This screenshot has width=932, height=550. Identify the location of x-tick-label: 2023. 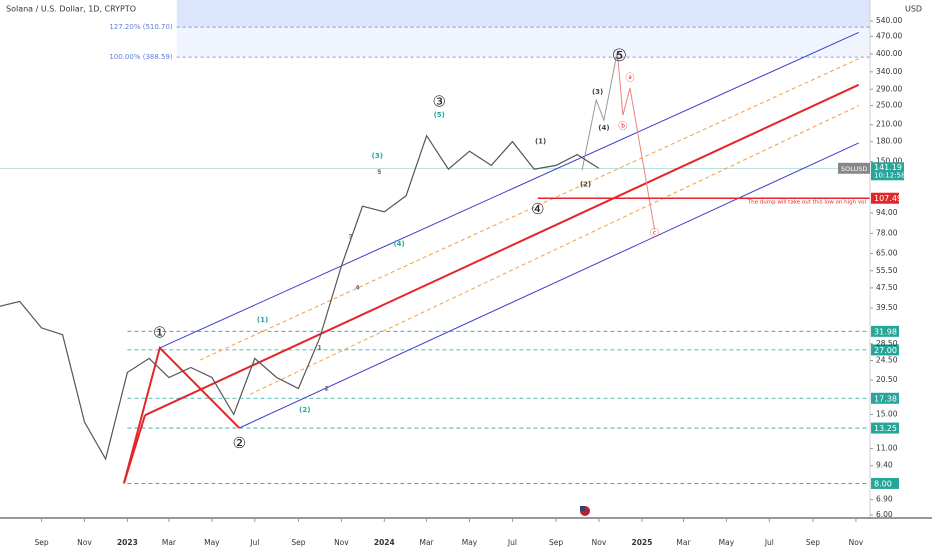
(127, 542).